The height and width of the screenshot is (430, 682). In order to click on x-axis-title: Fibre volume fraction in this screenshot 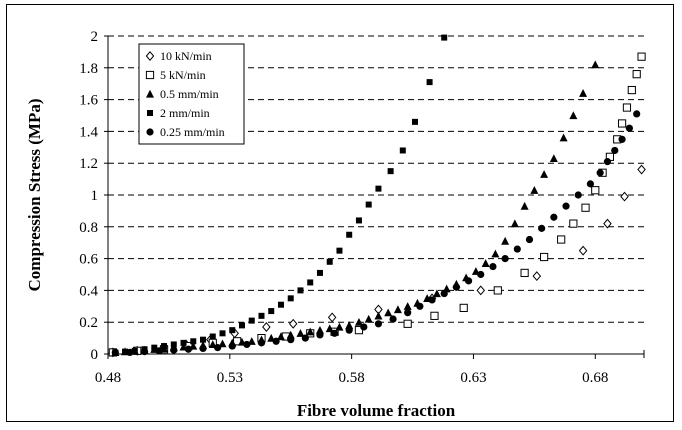, I will do `click(376, 410)`.